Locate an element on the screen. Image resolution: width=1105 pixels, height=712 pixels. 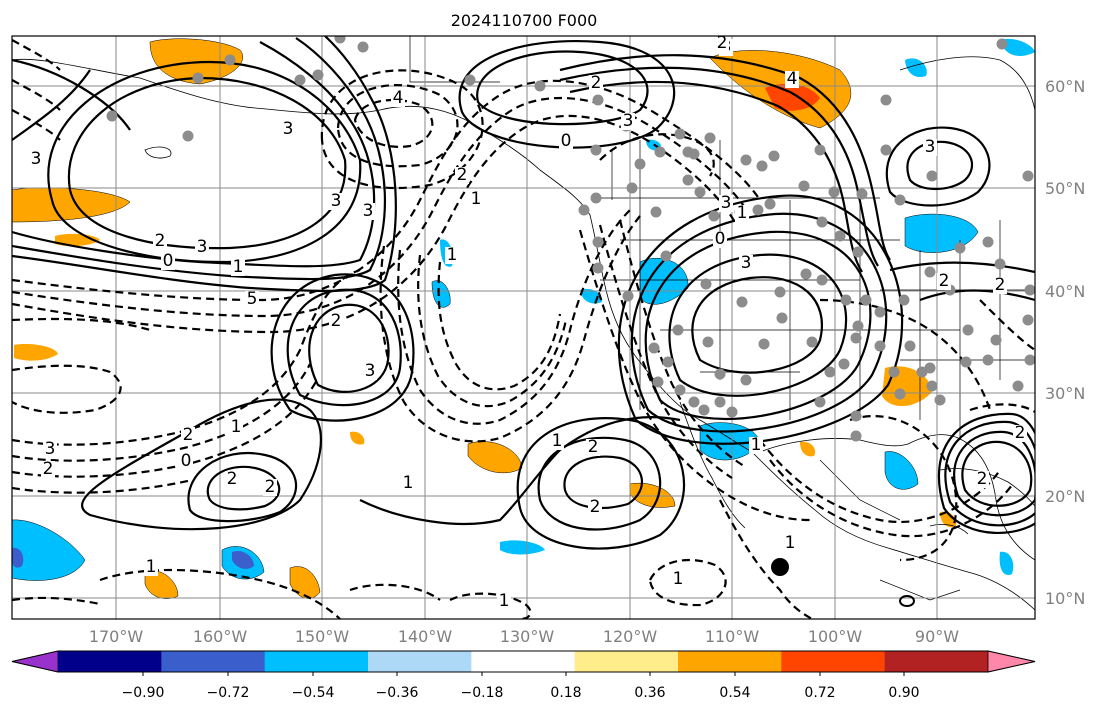
colorbar-tick-label: 0.54 is located at coordinates (734, 693).